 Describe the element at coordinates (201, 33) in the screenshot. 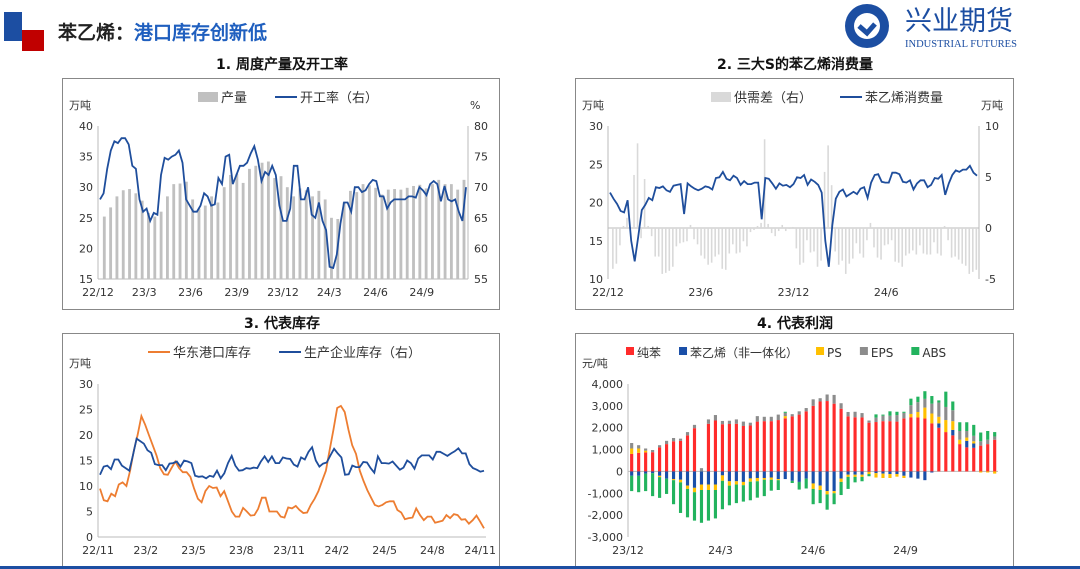

I see `title-main: 港口库存创新低` at that location.